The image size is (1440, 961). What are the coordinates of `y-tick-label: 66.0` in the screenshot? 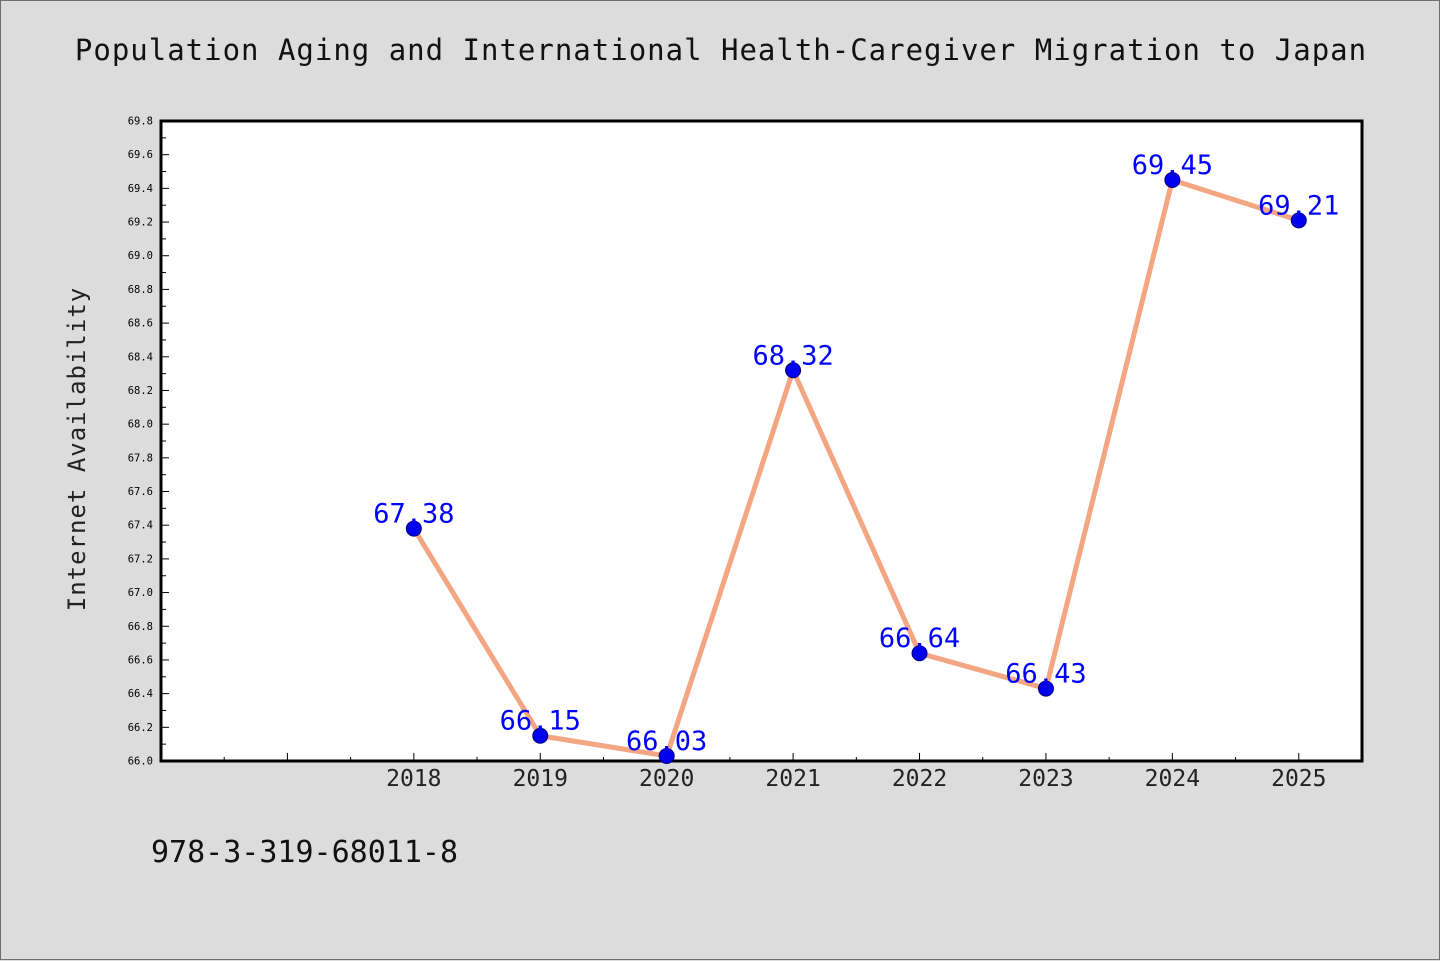 It's located at (140, 762).